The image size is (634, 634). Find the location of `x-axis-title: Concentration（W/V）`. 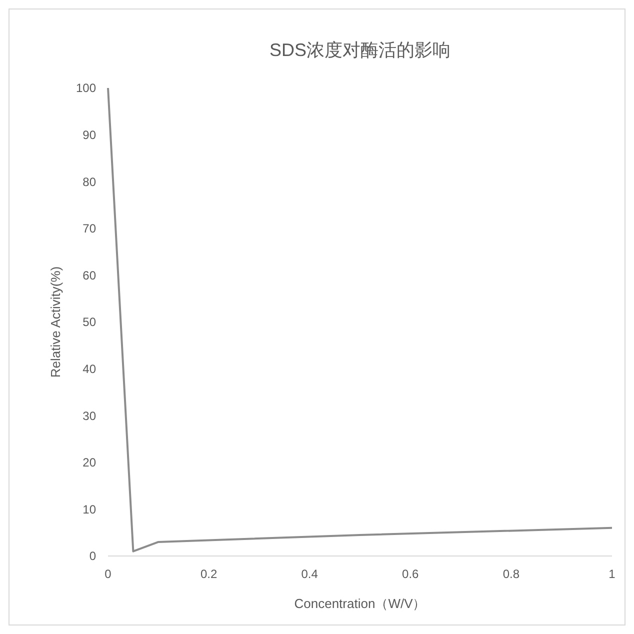

x-axis-title: Concentration（W/V） is located at coordinates (360, 603).